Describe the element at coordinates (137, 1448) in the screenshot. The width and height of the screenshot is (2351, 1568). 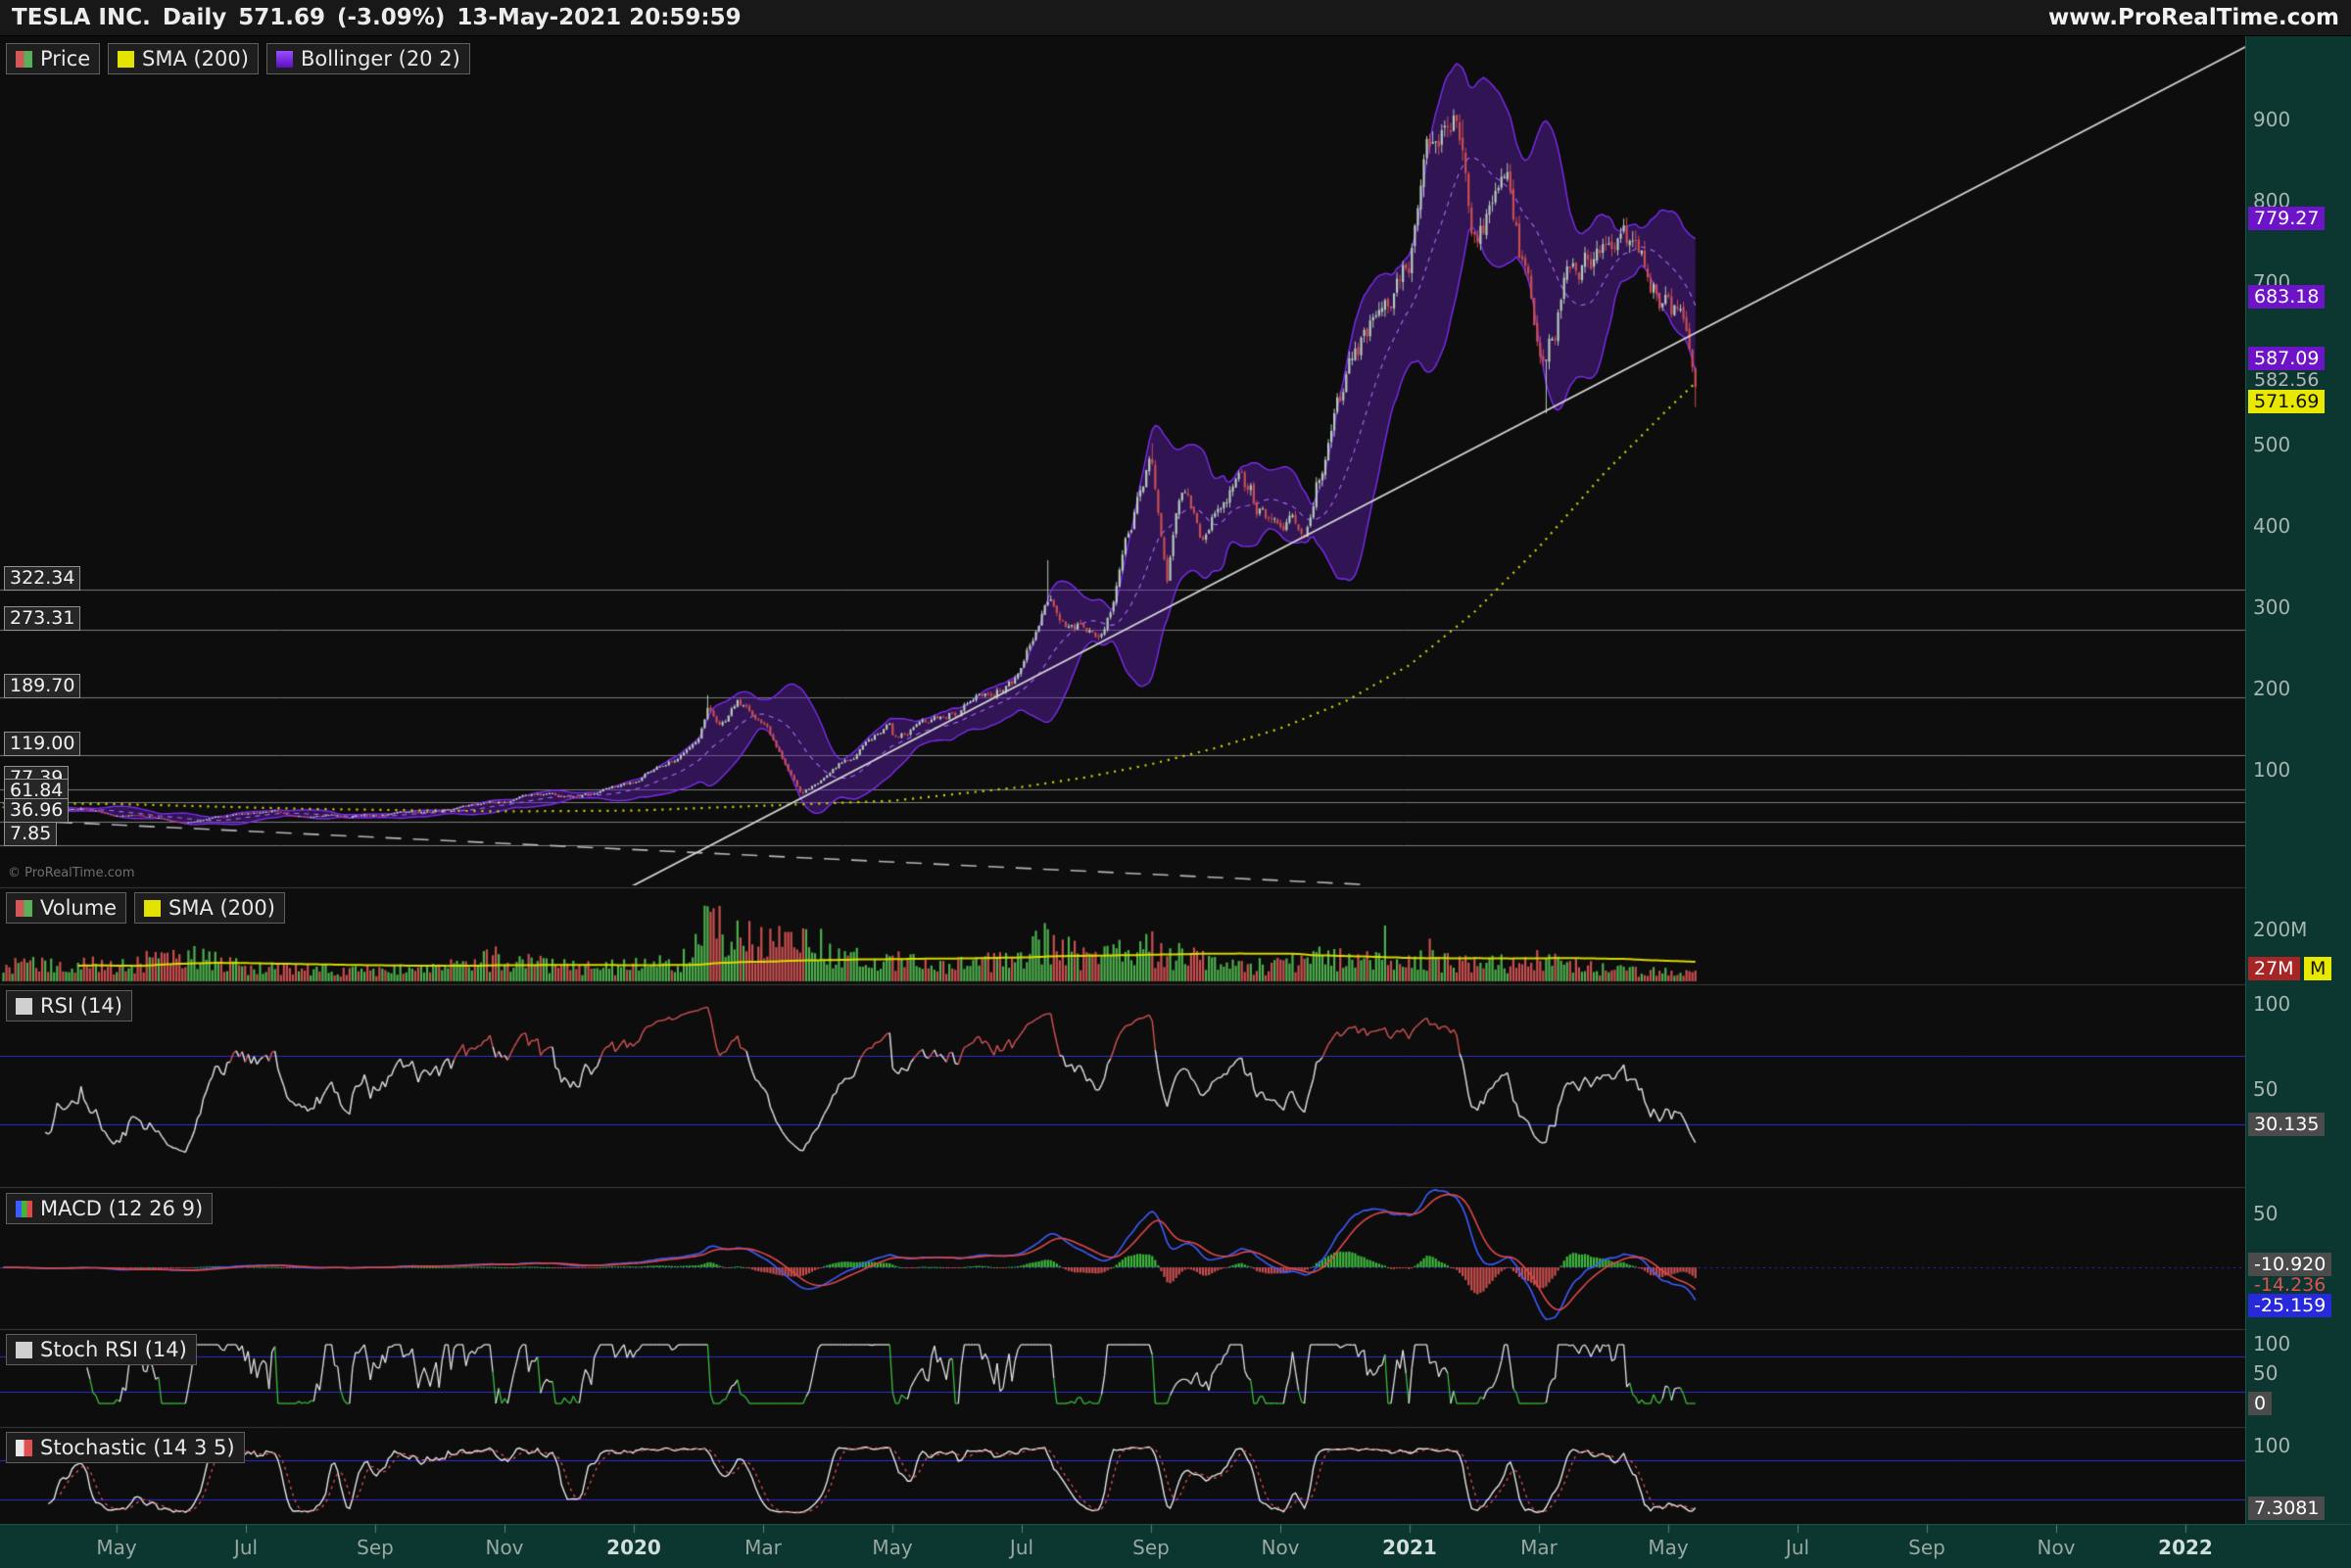
I see `legend-label: Stochastic (14 3 5)` at that location.